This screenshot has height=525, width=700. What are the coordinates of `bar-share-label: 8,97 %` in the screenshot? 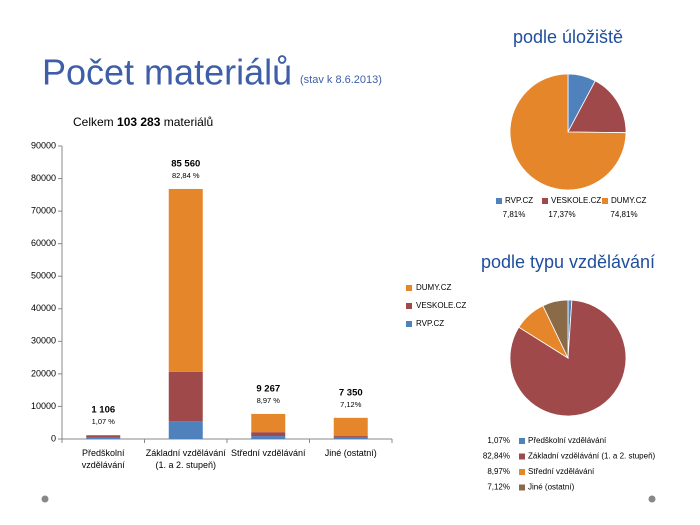 It's located at (269, 400).